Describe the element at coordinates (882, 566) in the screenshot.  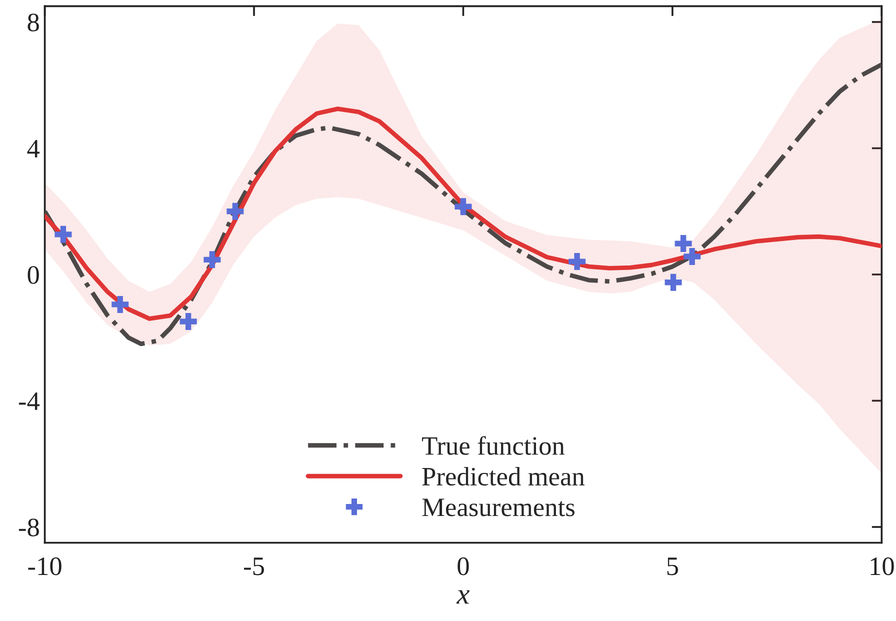
I see `x-tick-label: 10` at that location.